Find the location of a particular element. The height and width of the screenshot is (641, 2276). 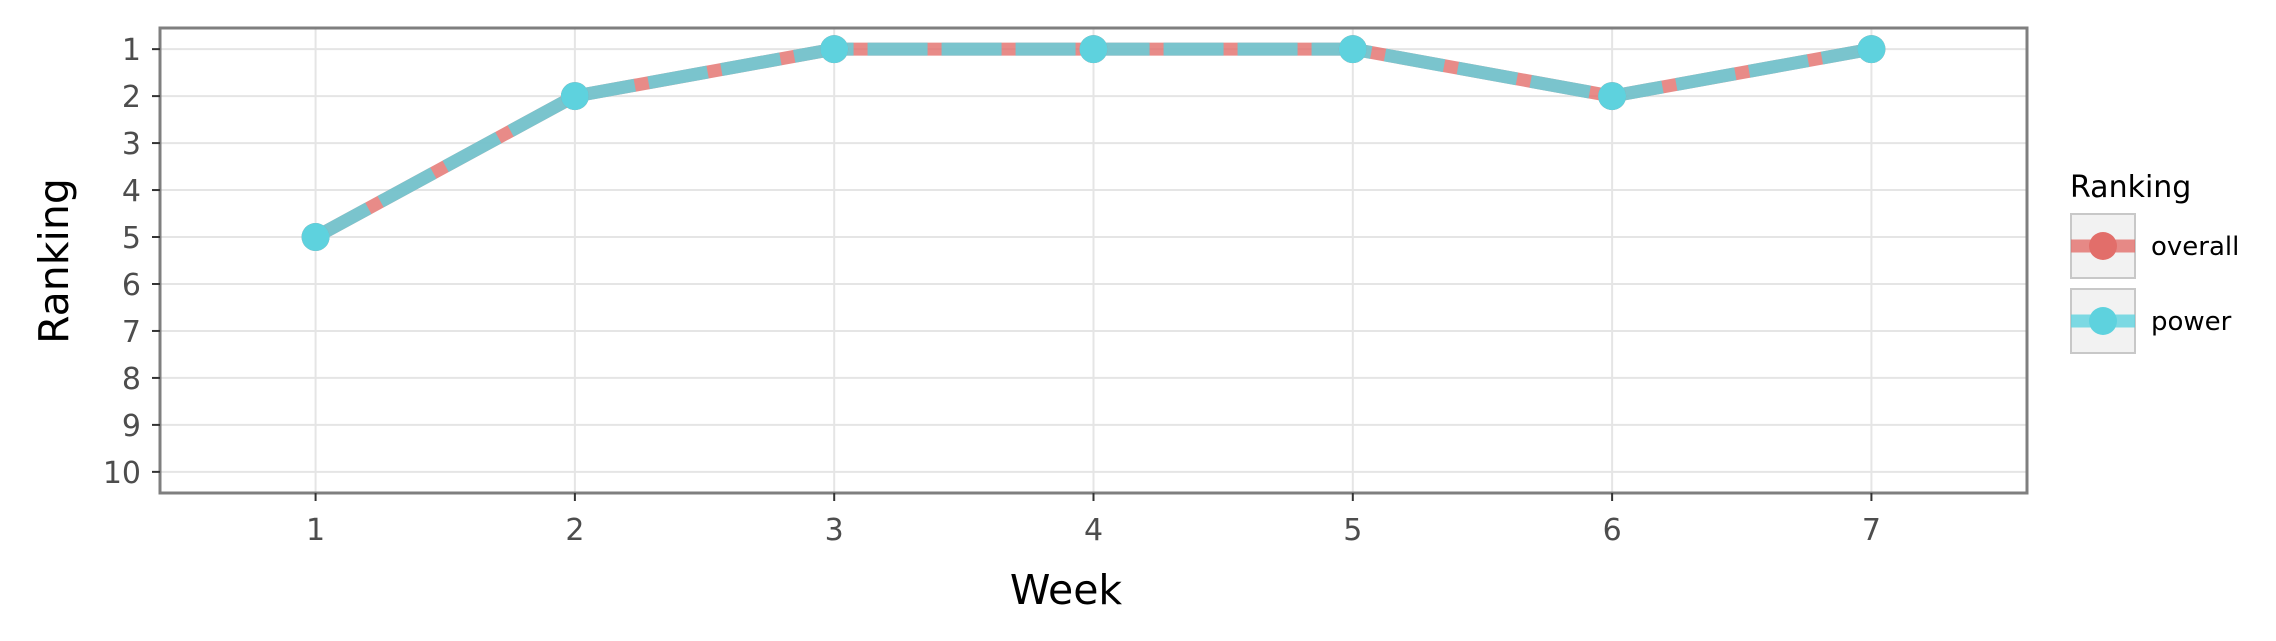

y-tick-label: 2 is located at coordinates (131, 97).